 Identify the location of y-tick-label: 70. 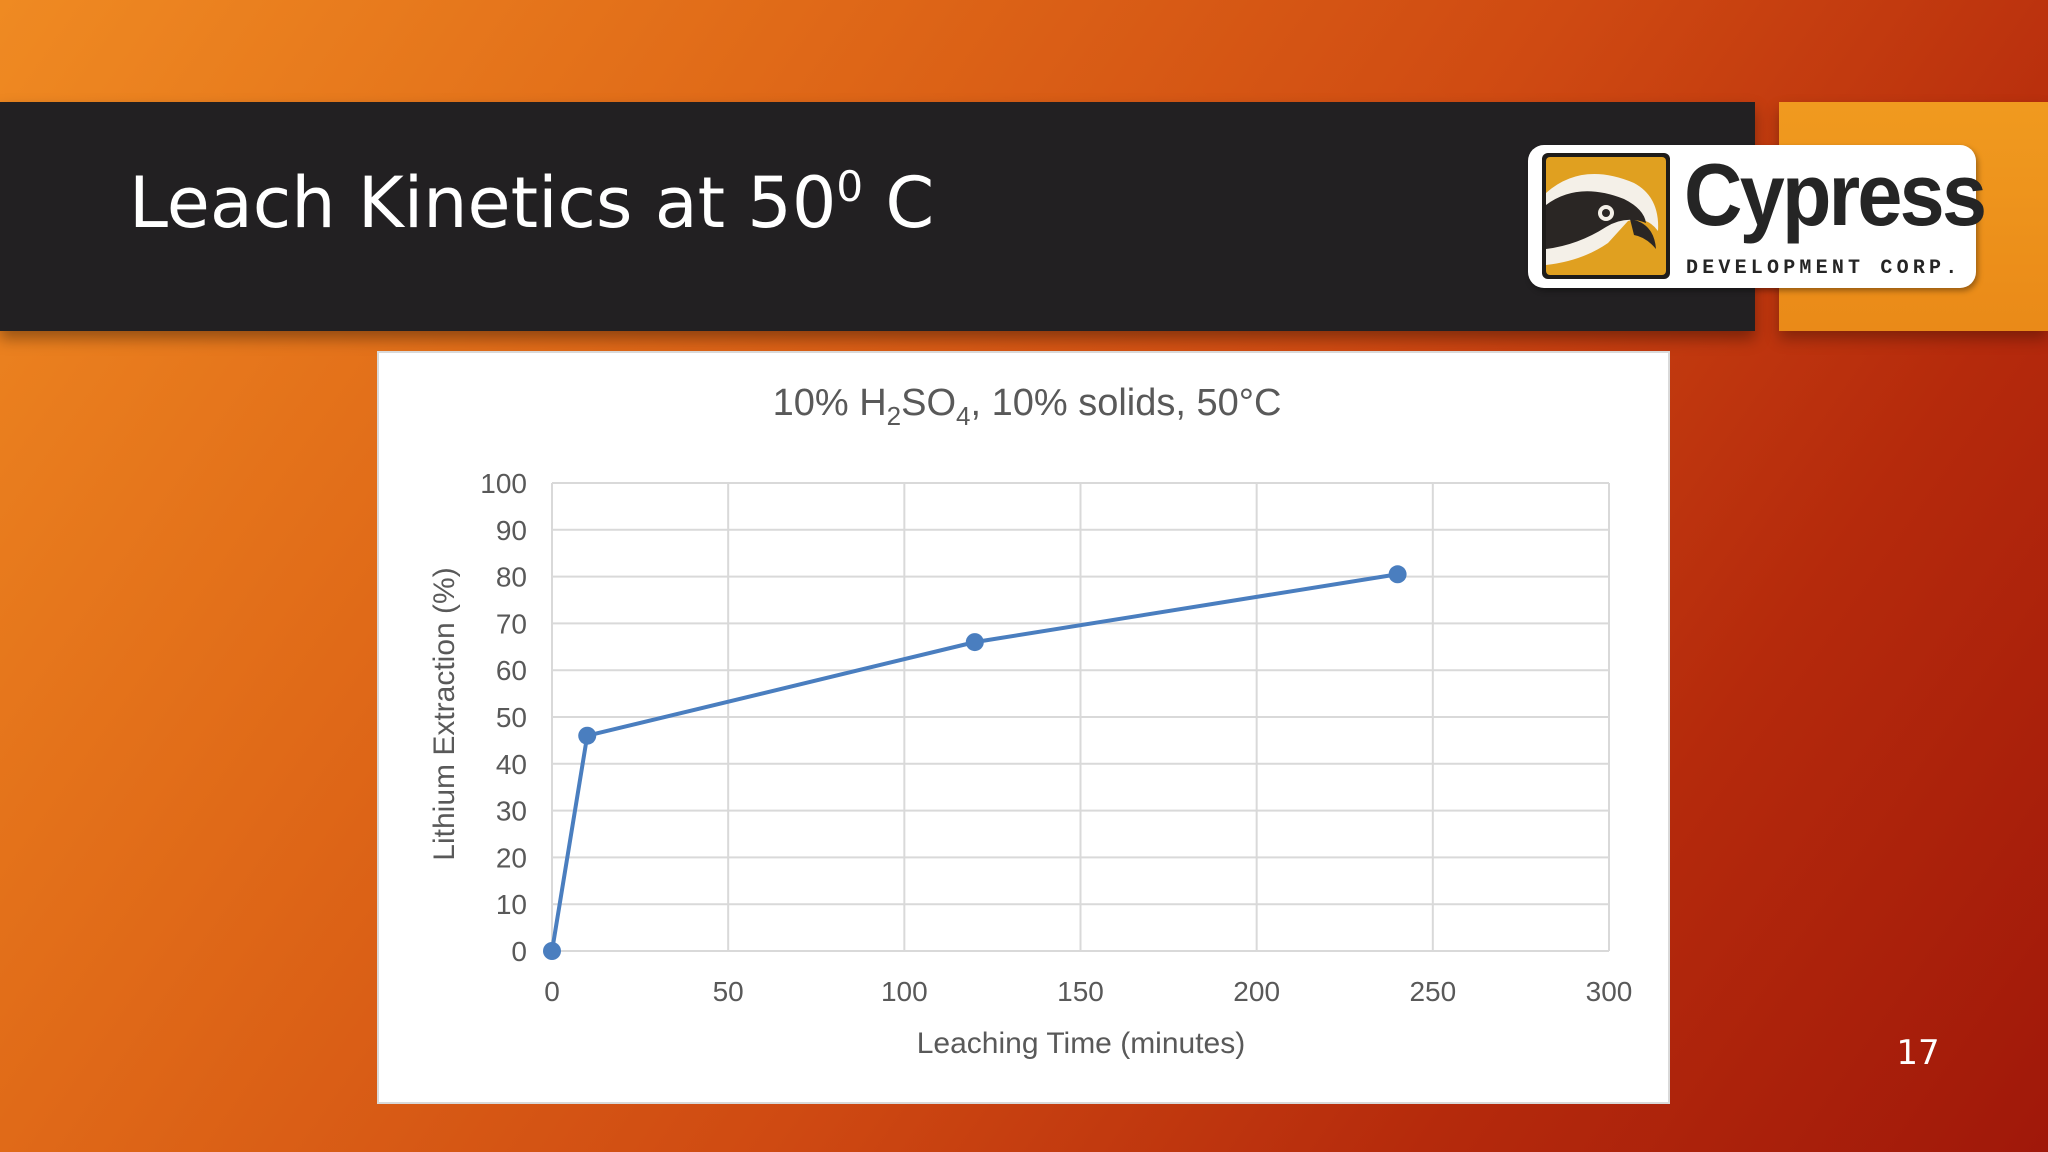
(511, 623).